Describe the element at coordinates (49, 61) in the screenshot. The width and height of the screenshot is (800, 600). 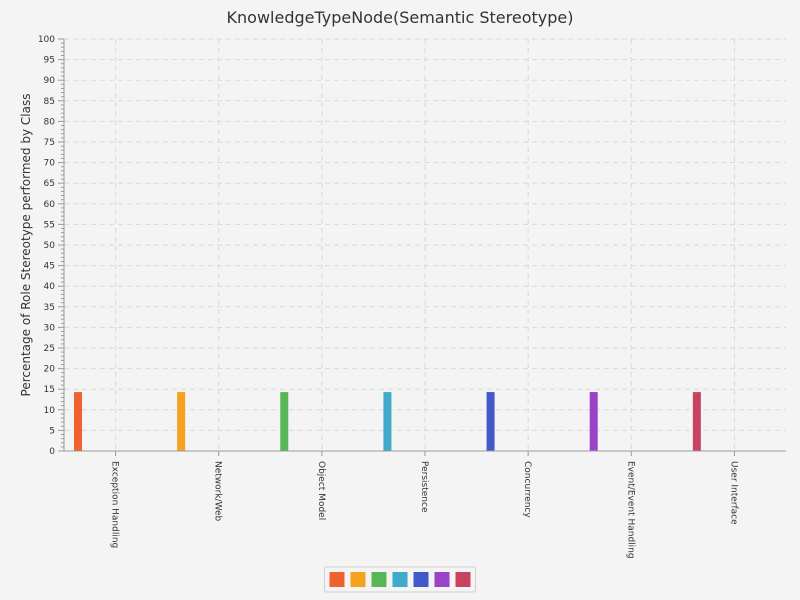
I see `y-tick-label: 95` at that location.